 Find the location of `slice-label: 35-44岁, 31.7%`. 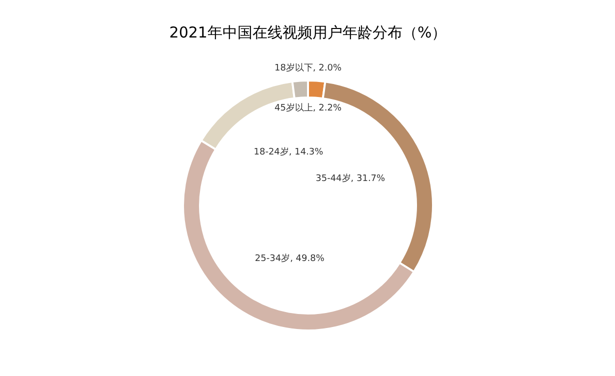

slice-label: 35-44岁, 31.7% is located at coordinates (351, 178).